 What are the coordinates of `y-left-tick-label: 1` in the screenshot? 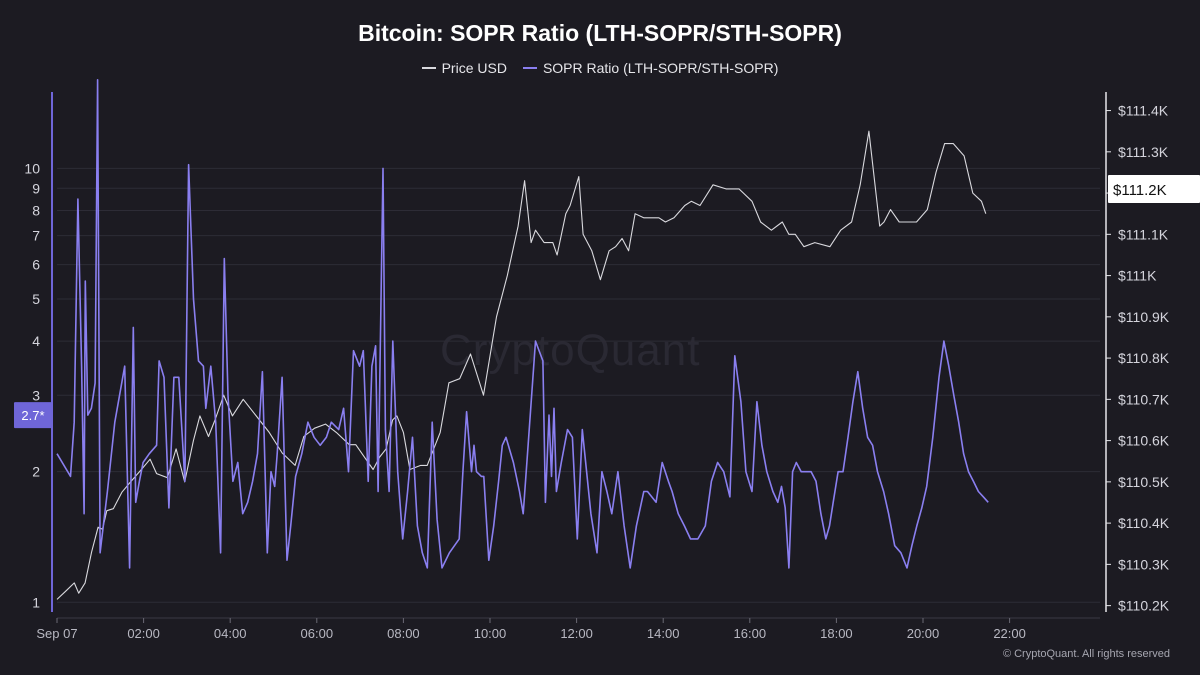 It's located at (36, 602).